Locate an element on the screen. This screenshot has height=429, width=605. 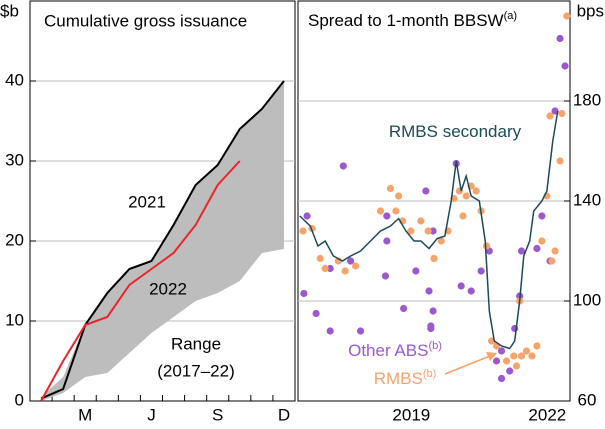
x-tick-label: M is located at coordinates (85, 414).